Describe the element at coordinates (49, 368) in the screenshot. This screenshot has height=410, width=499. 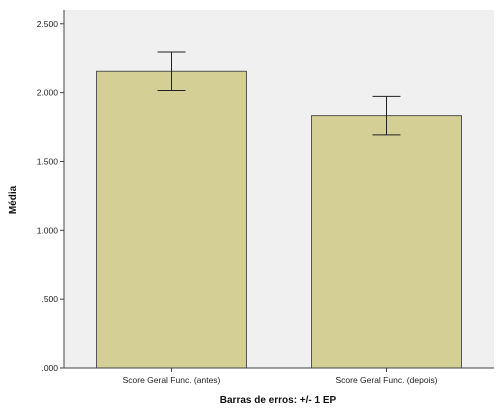
I see `y-tick-label: .000` at that location.